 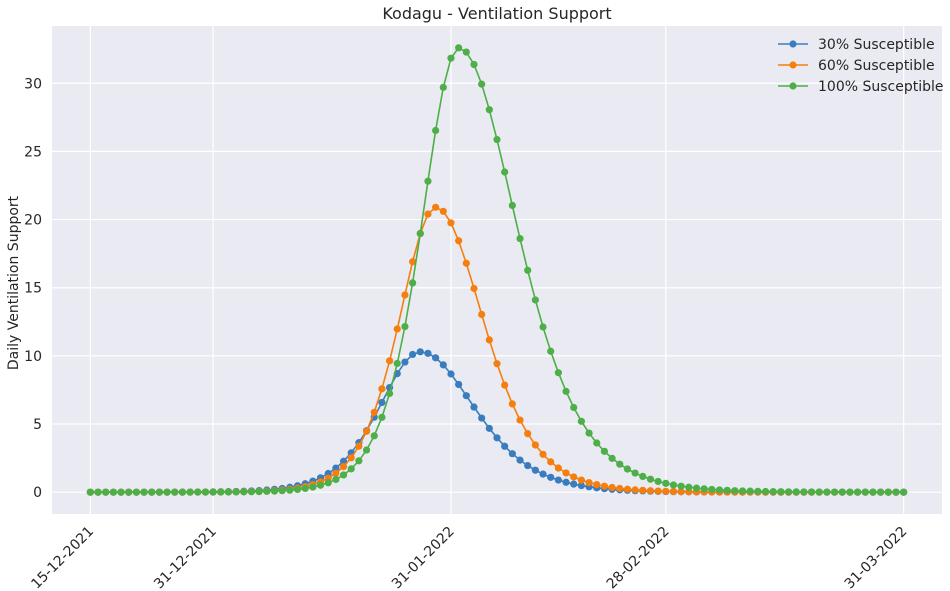 I want to click on y-tick-label: 25, so click(x=33, y=152).